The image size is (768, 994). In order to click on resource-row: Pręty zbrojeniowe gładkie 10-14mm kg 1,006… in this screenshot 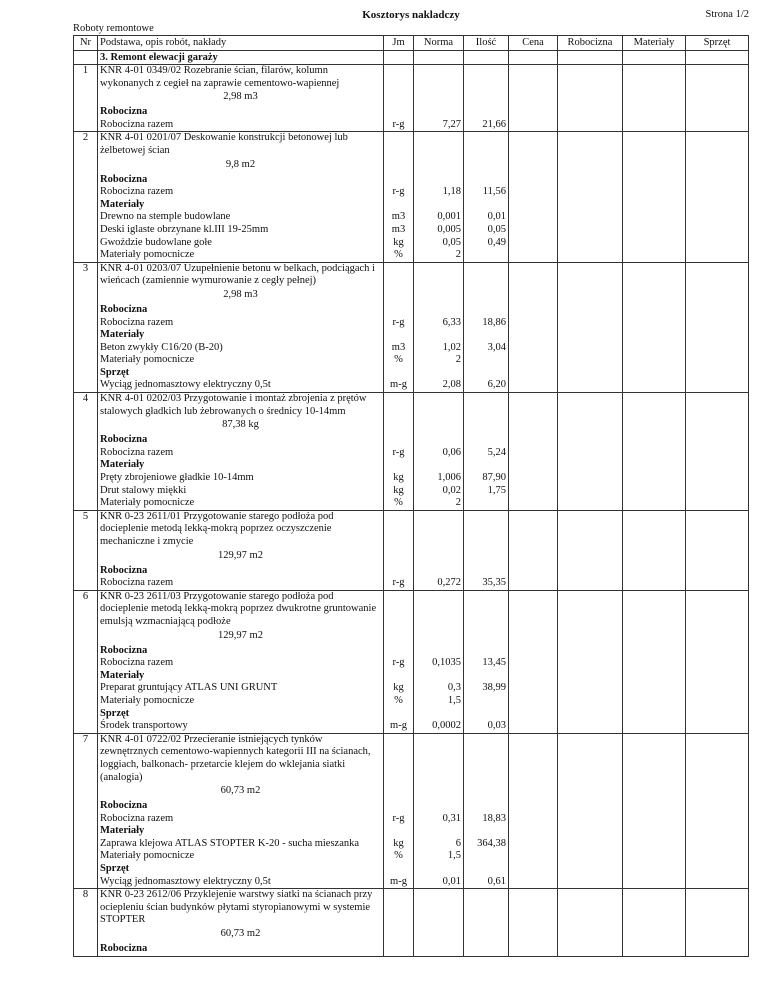, I will do `click(411, 478)`.